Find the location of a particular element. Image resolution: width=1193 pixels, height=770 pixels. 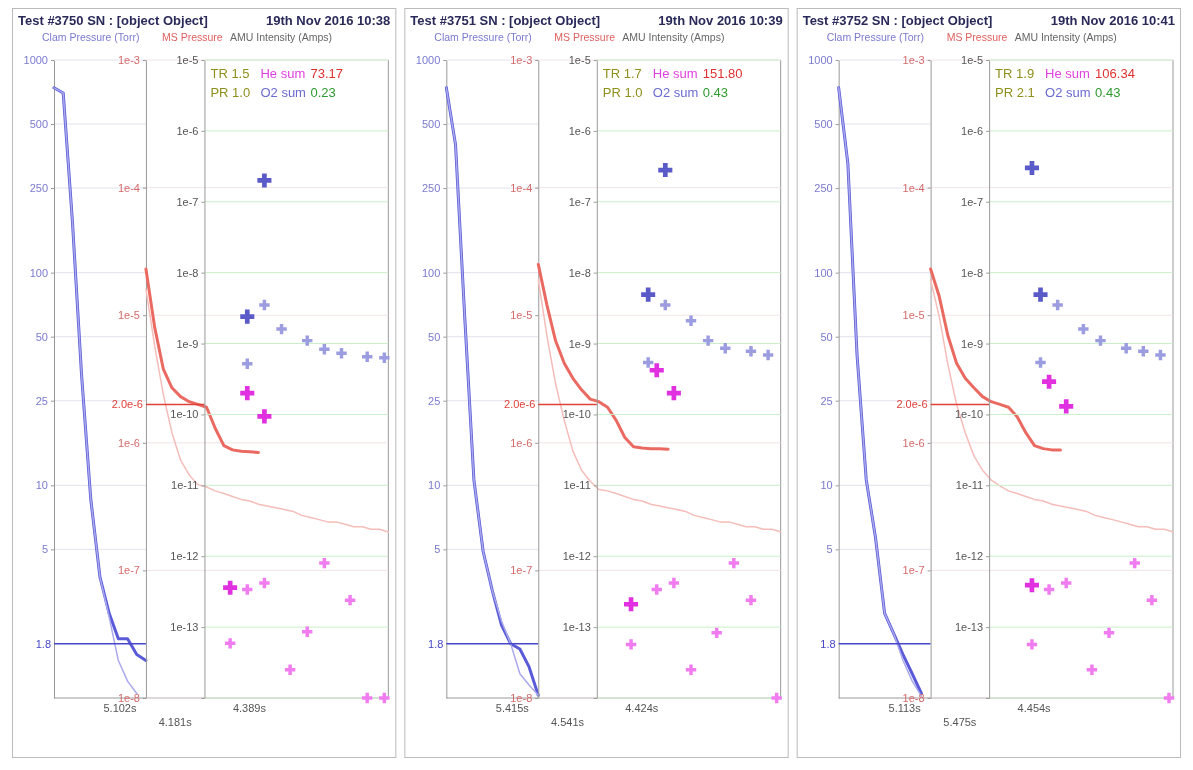

text: 4.424s is located at coordinates (642, 708).